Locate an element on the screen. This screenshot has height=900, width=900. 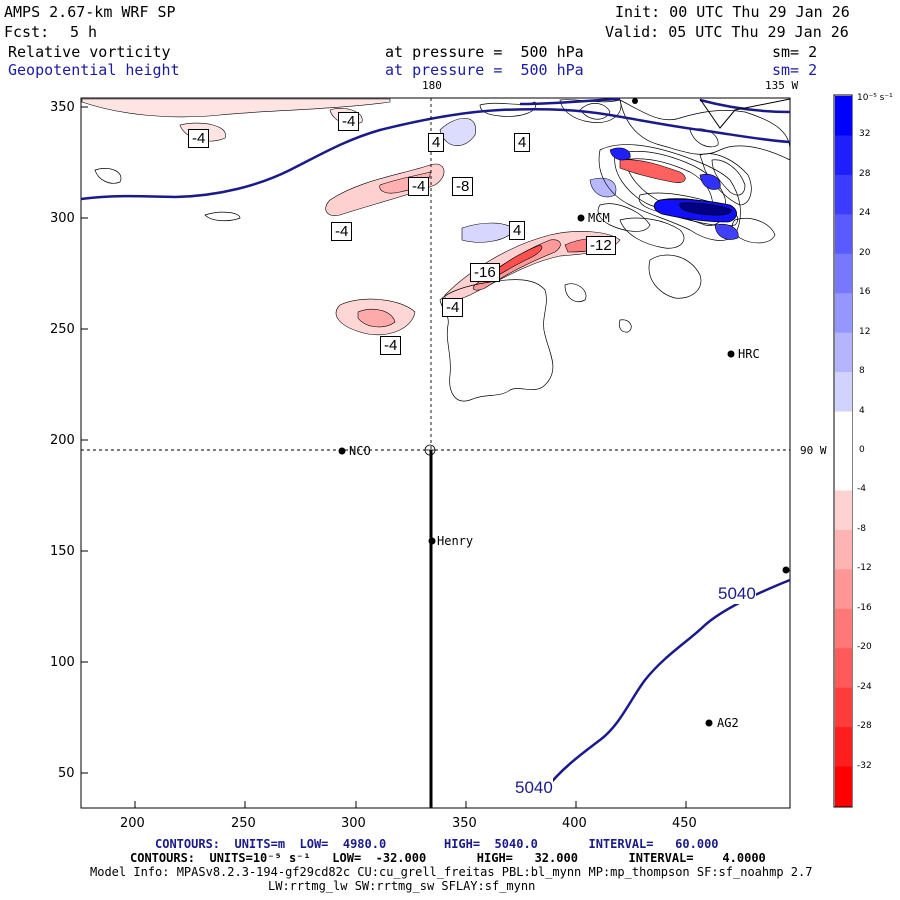
model-info-2: LW:rrtmg_lw SW:rrtmg_sw SFLAY:sf_mynn is located at coordinates (402, 886).